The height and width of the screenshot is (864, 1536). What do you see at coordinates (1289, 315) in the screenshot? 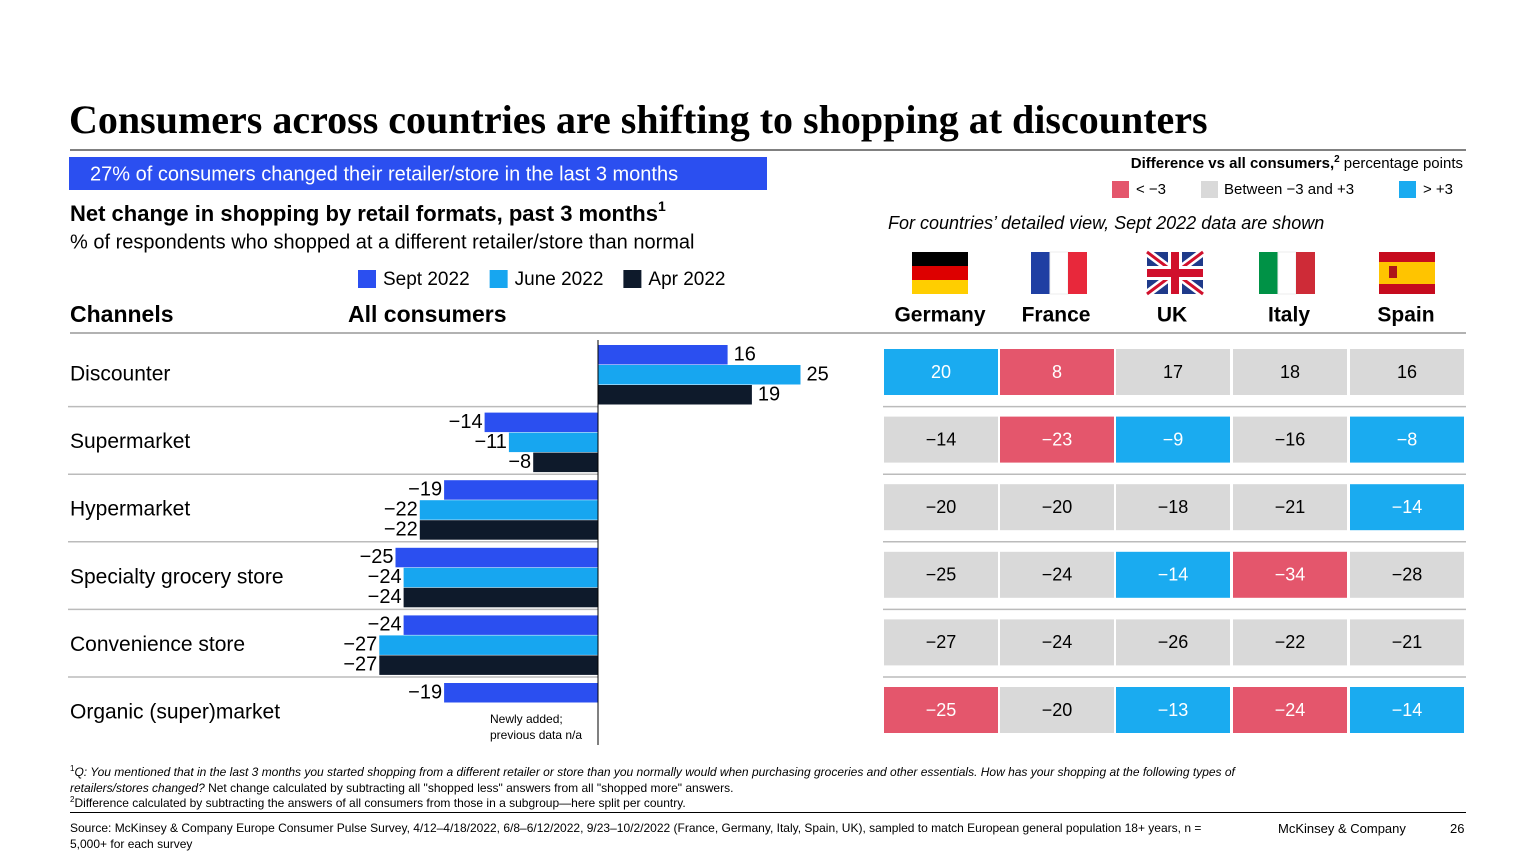
I see `country-name: Italy` at bounding box center [1289, 315].